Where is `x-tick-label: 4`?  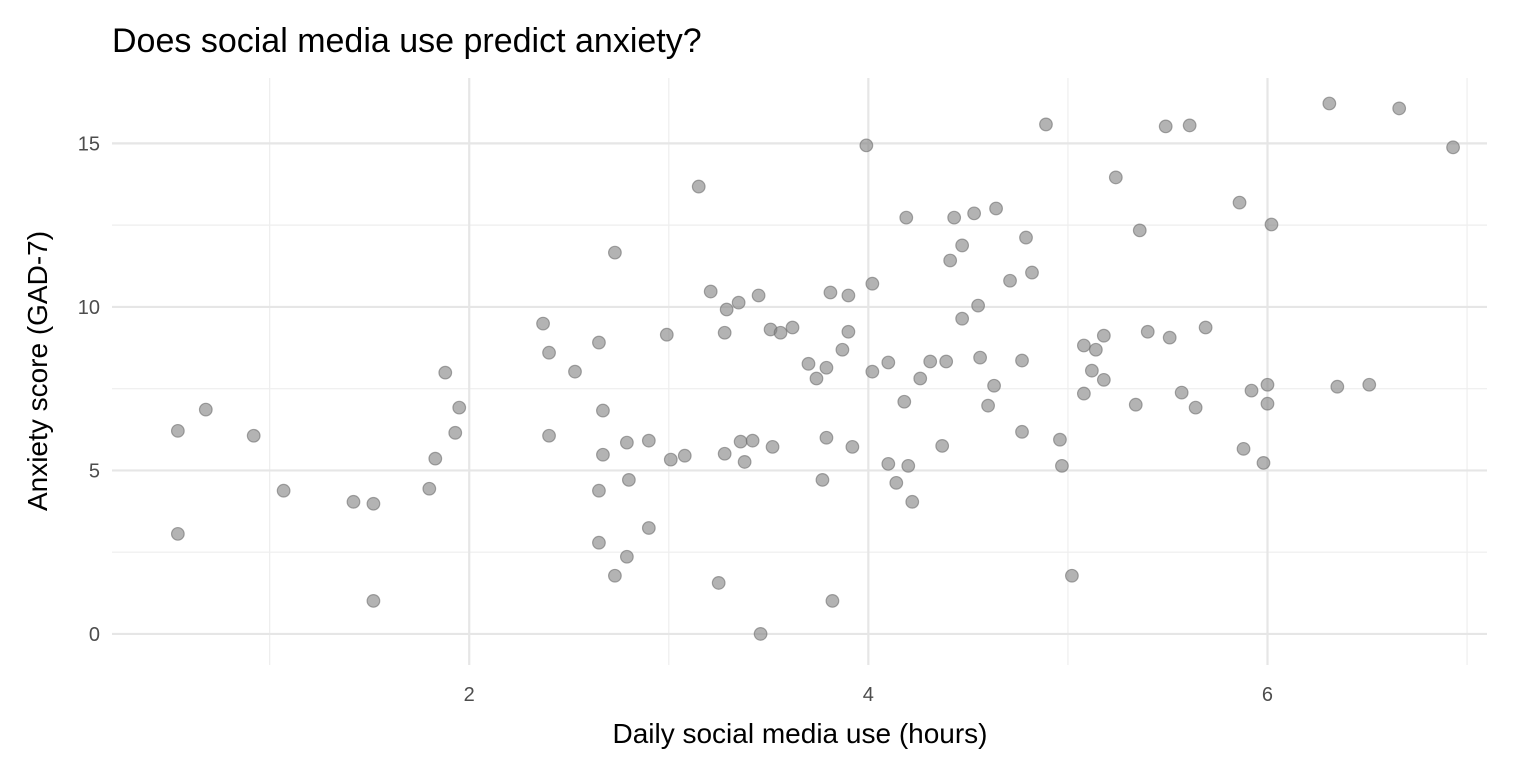
x-tick-label: 4 is located at coordinates (868, 695).